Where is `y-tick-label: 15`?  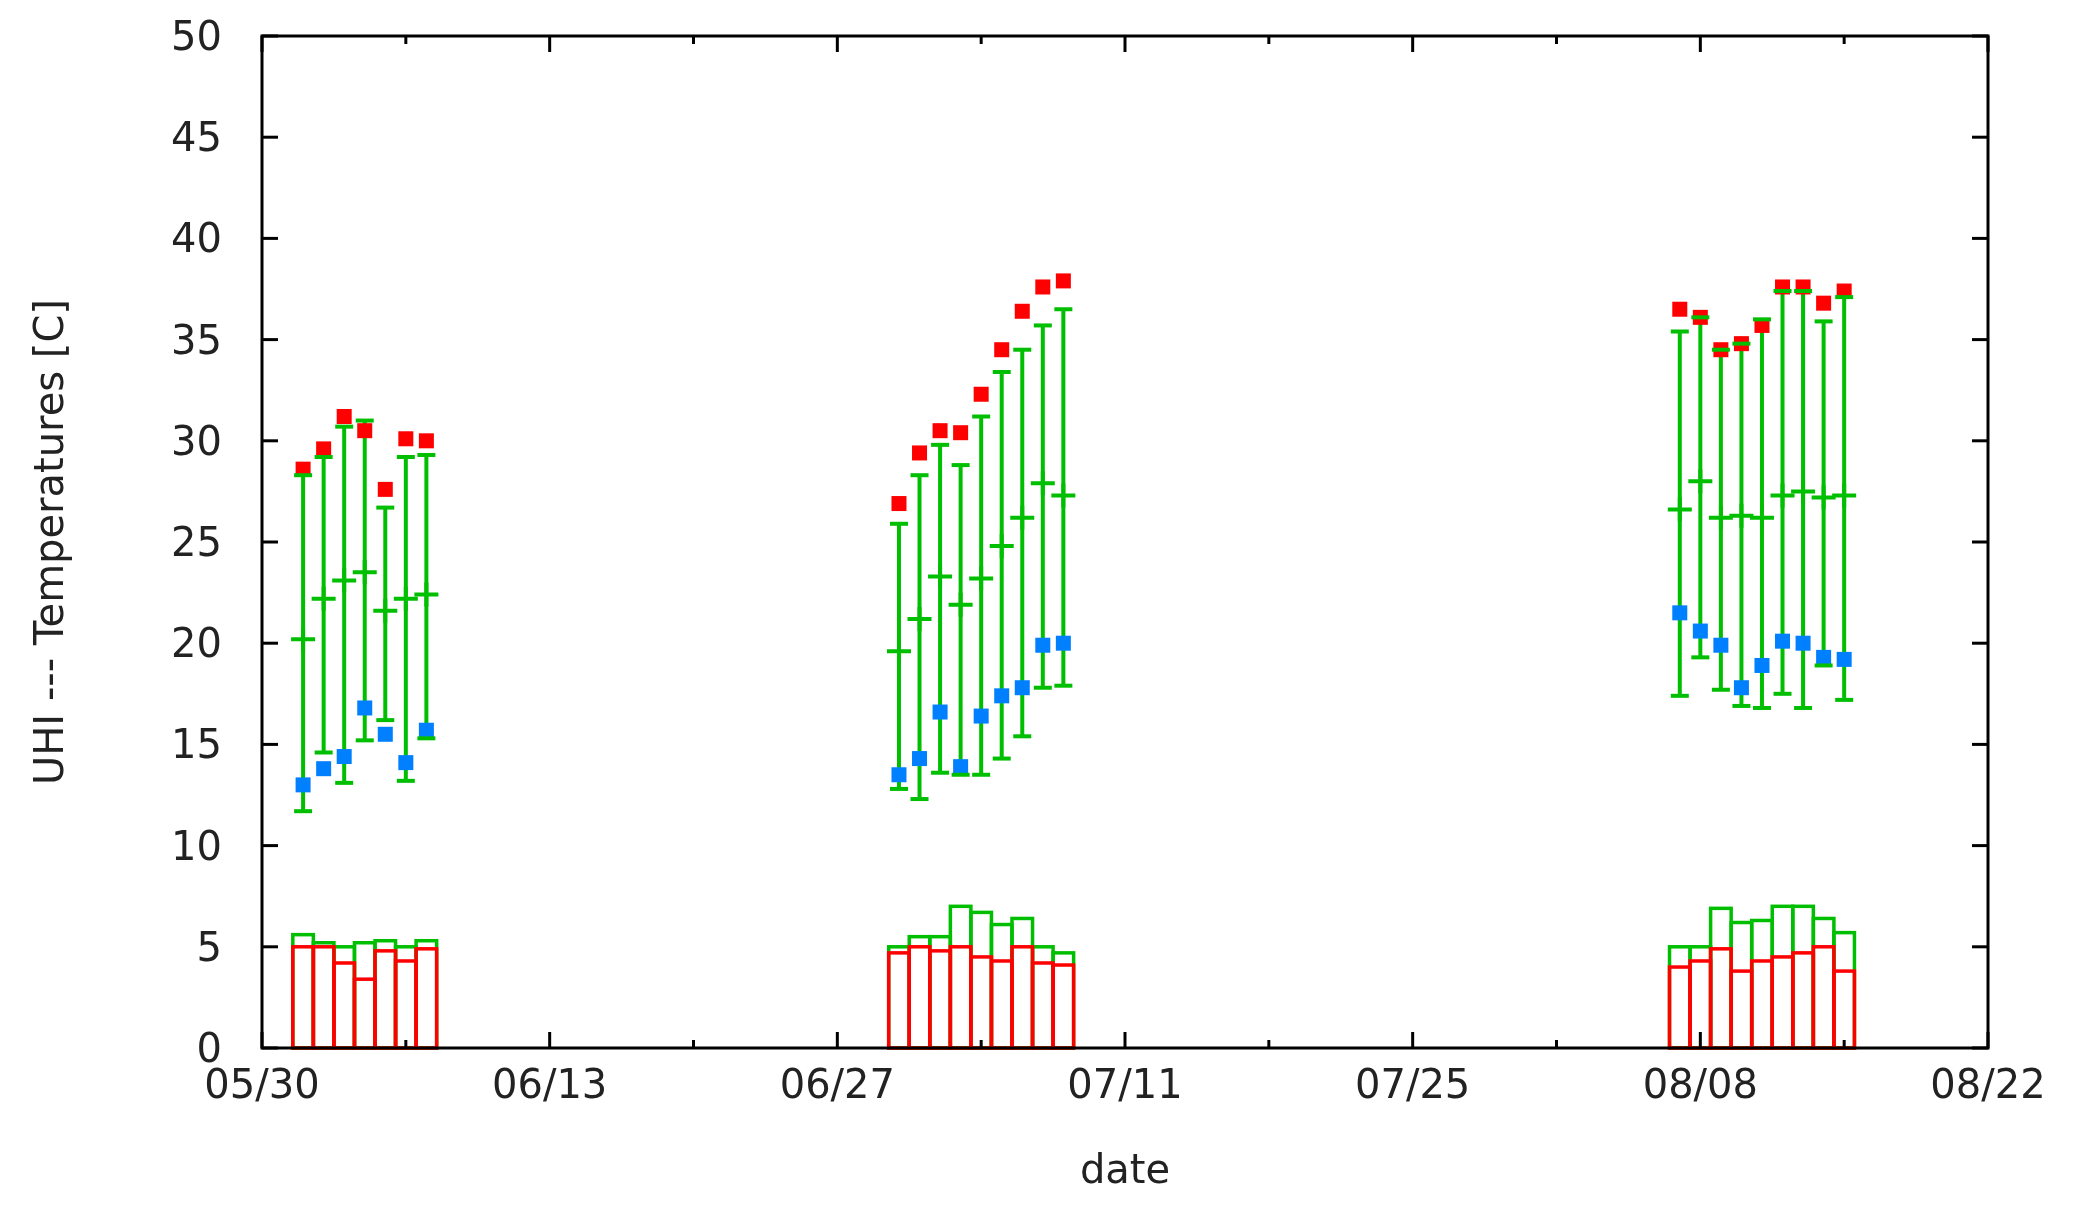 y-tick-label: 15 is located at coordinates (196, 744).